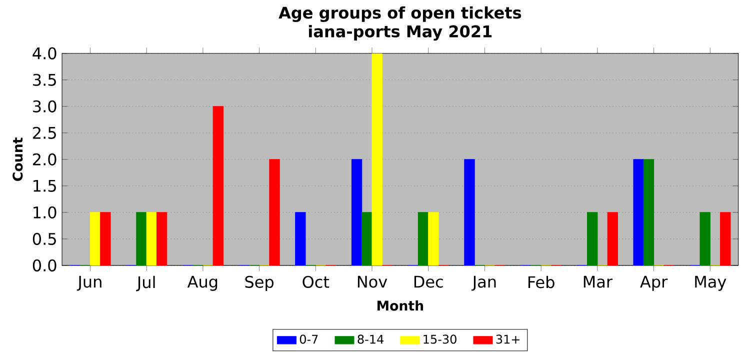  Describe the element at coordinates (371, 339) in the screenshot. I see `legend-label: 8-14` at that location.